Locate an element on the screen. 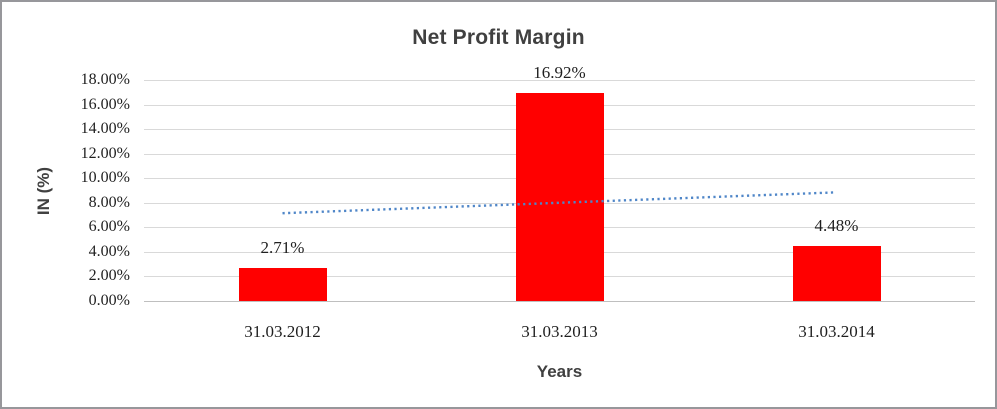 This screenshot has width=997, height=409. x-axis-category-label: 31.03.2012 is located at coordinates (282, 331).